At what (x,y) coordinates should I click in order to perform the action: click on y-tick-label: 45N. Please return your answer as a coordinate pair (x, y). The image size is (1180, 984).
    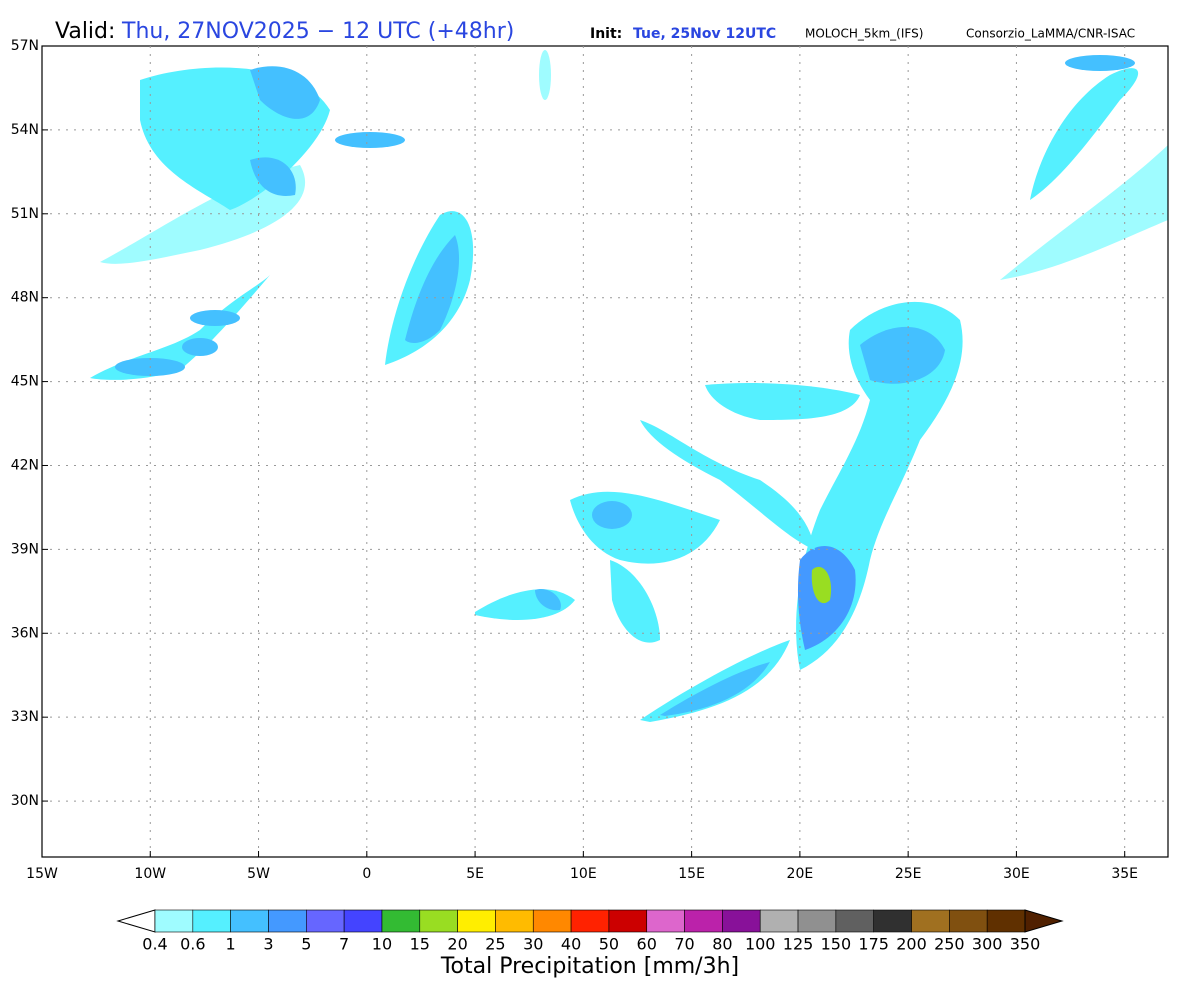
    Looking at the image, I should click on (25, 382).